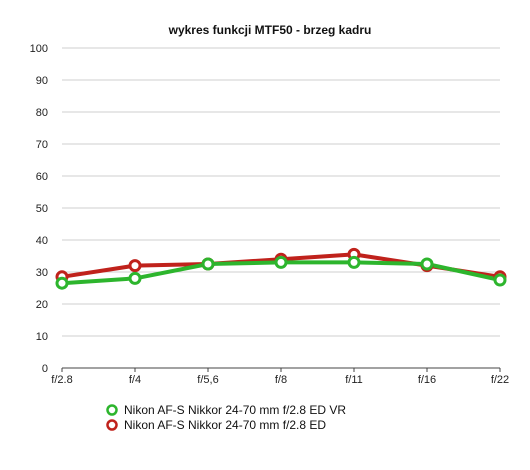 The width and height of the screenshot is (530, 470). What do you see at coordinates (42, 241) in the screenshot?
I see `y-tick-label: 40` at bounding box center [42, 241].